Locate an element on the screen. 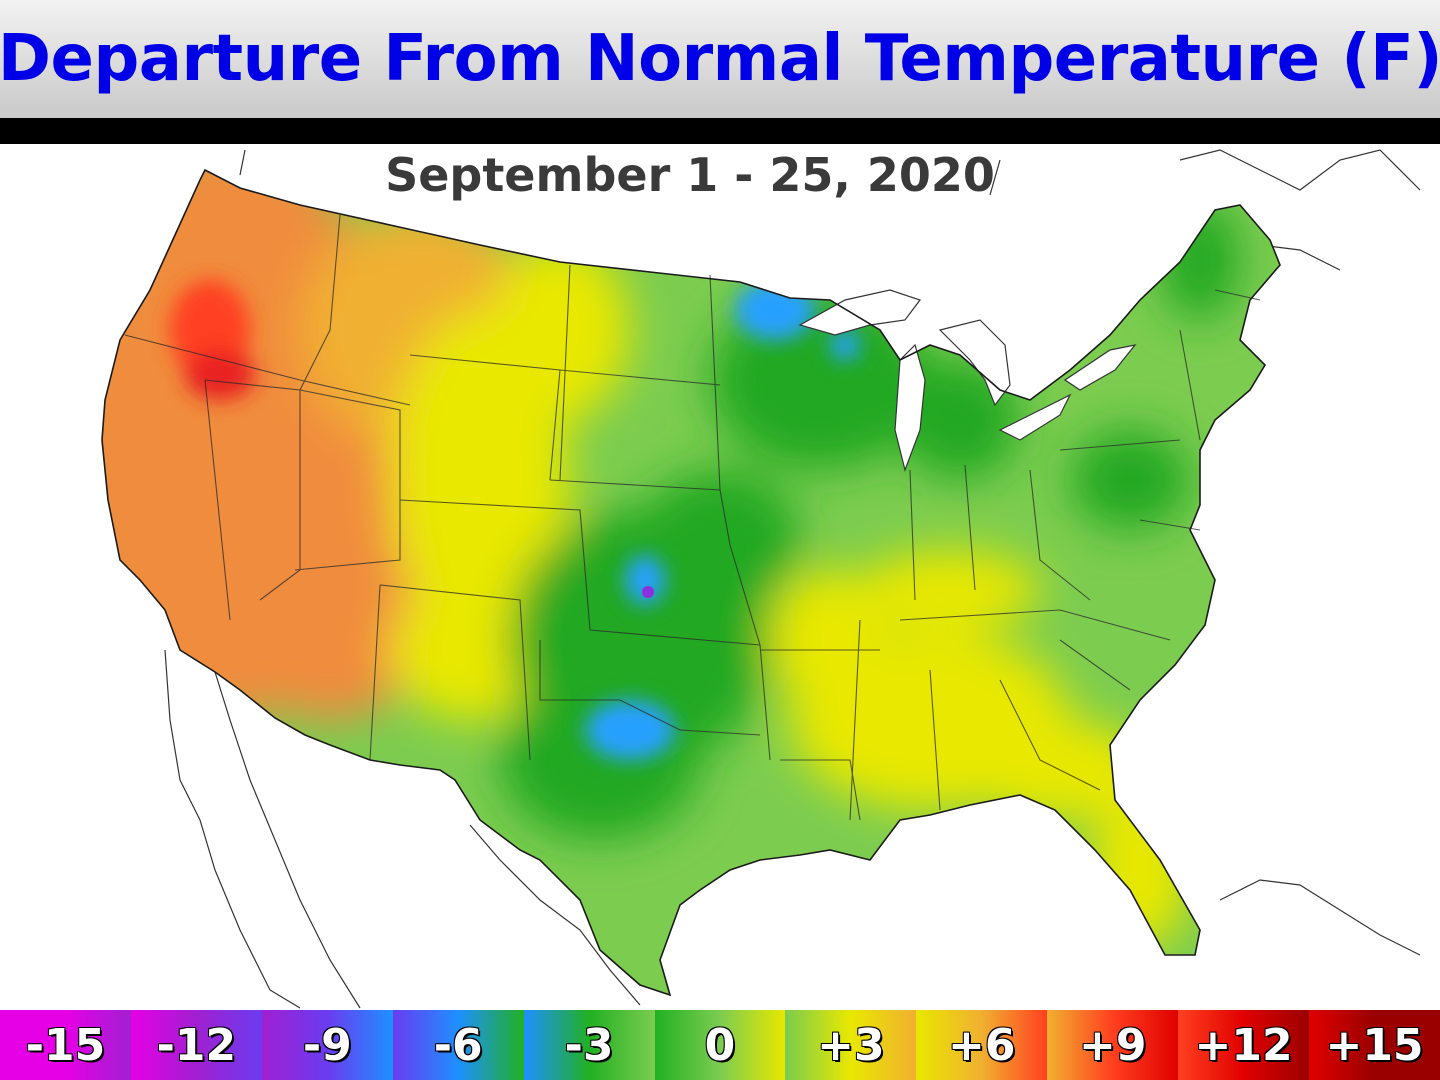  legend-item: -15 is located at coordinates (65, 1045).